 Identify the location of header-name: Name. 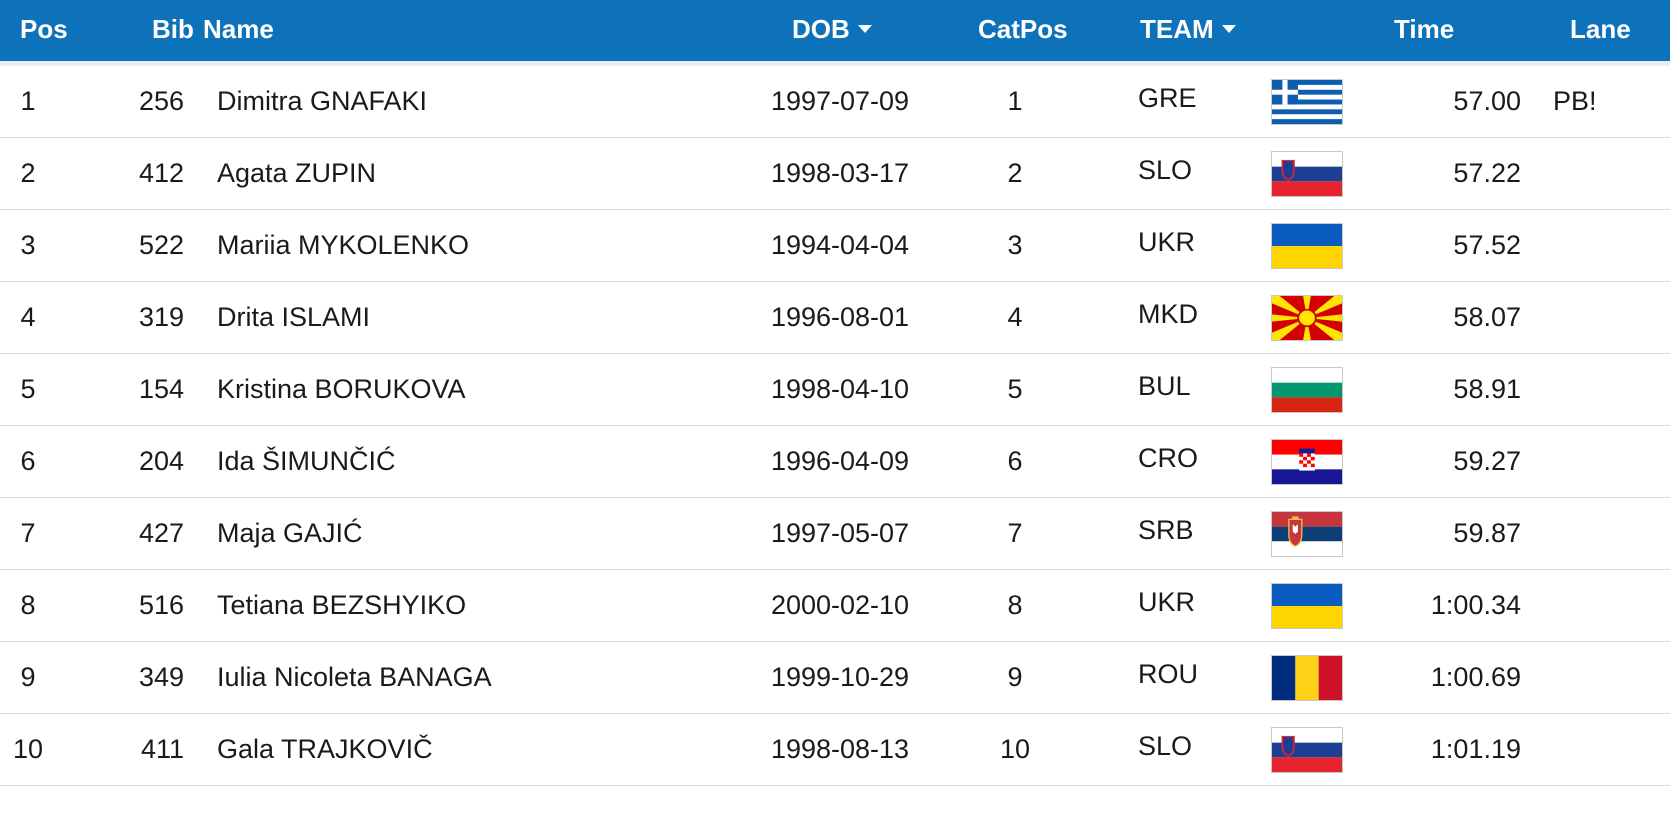
(238, 29).